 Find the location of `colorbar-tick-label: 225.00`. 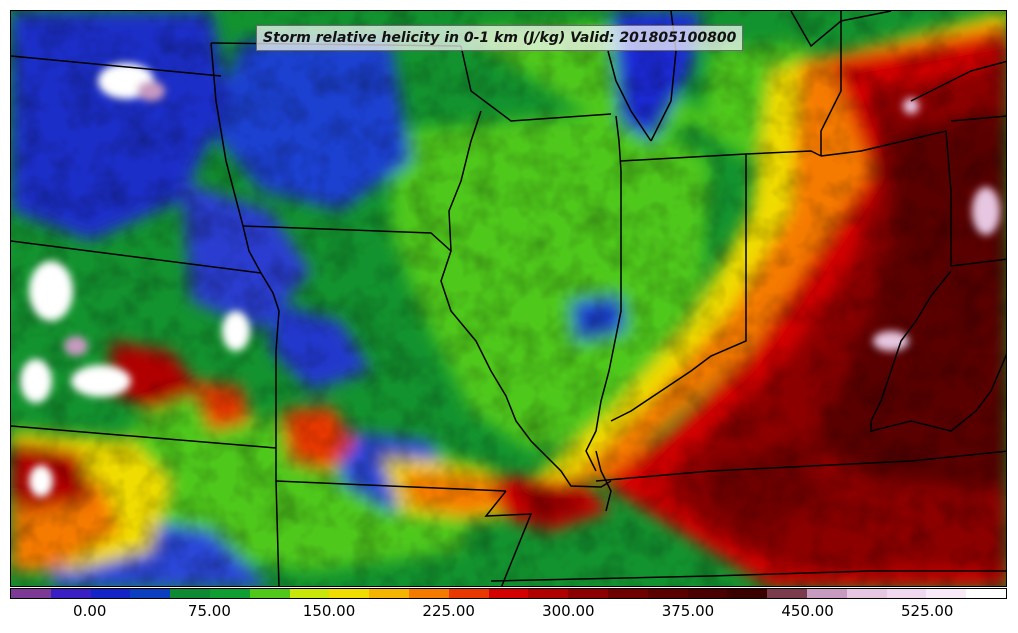

colorbar-tick-label: 225.00 is located at coordinates (448, 611).